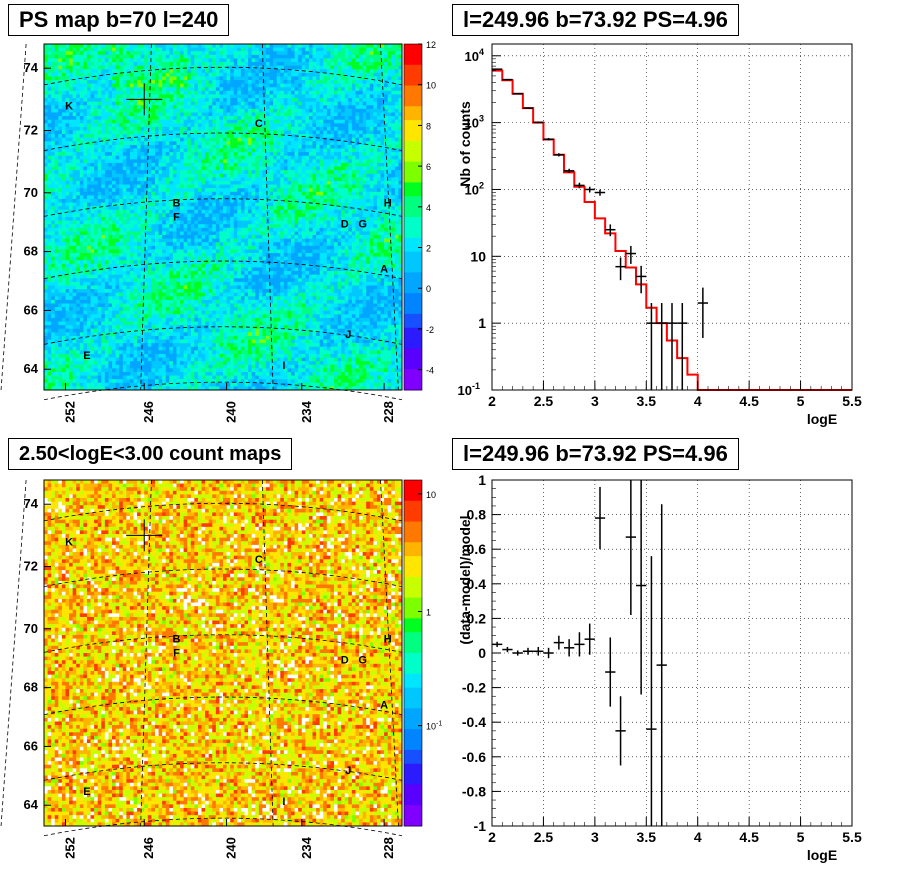  What do you see at coordinates (431, 45) in the screenshot?
I see `palette-tick-label: 12` at bounding box center [431, 45].